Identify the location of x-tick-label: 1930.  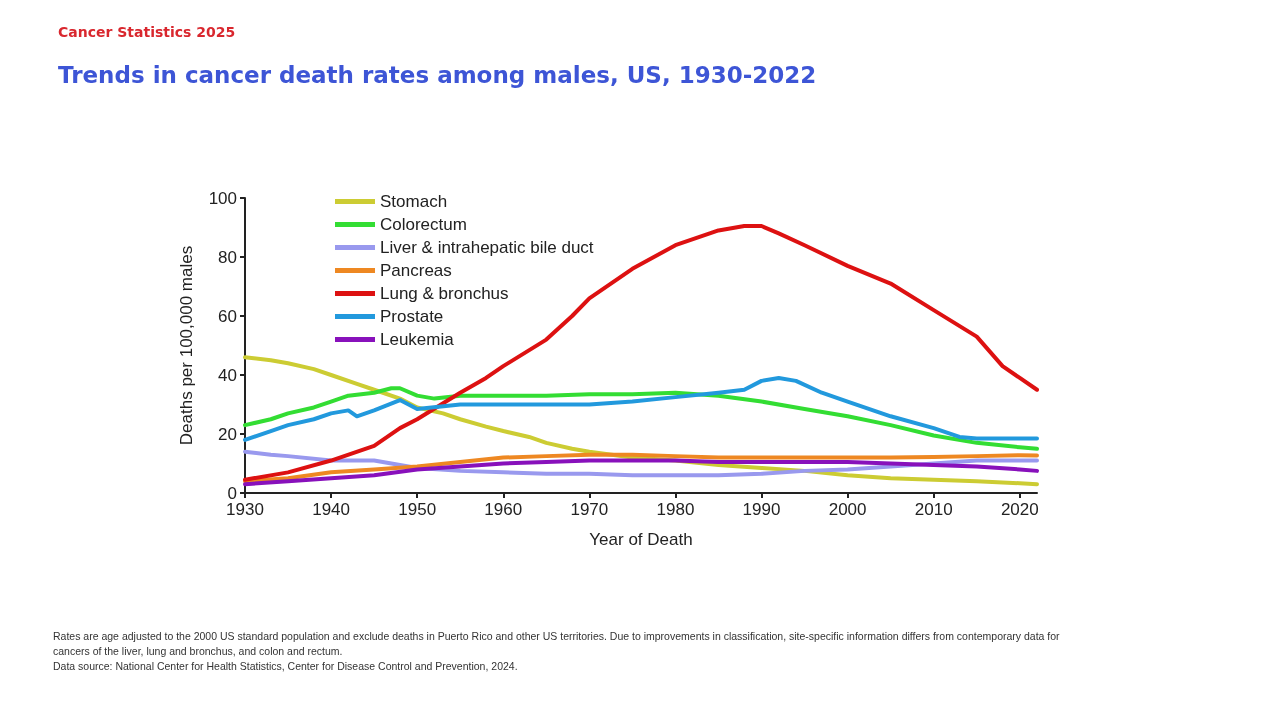
(245, 509).